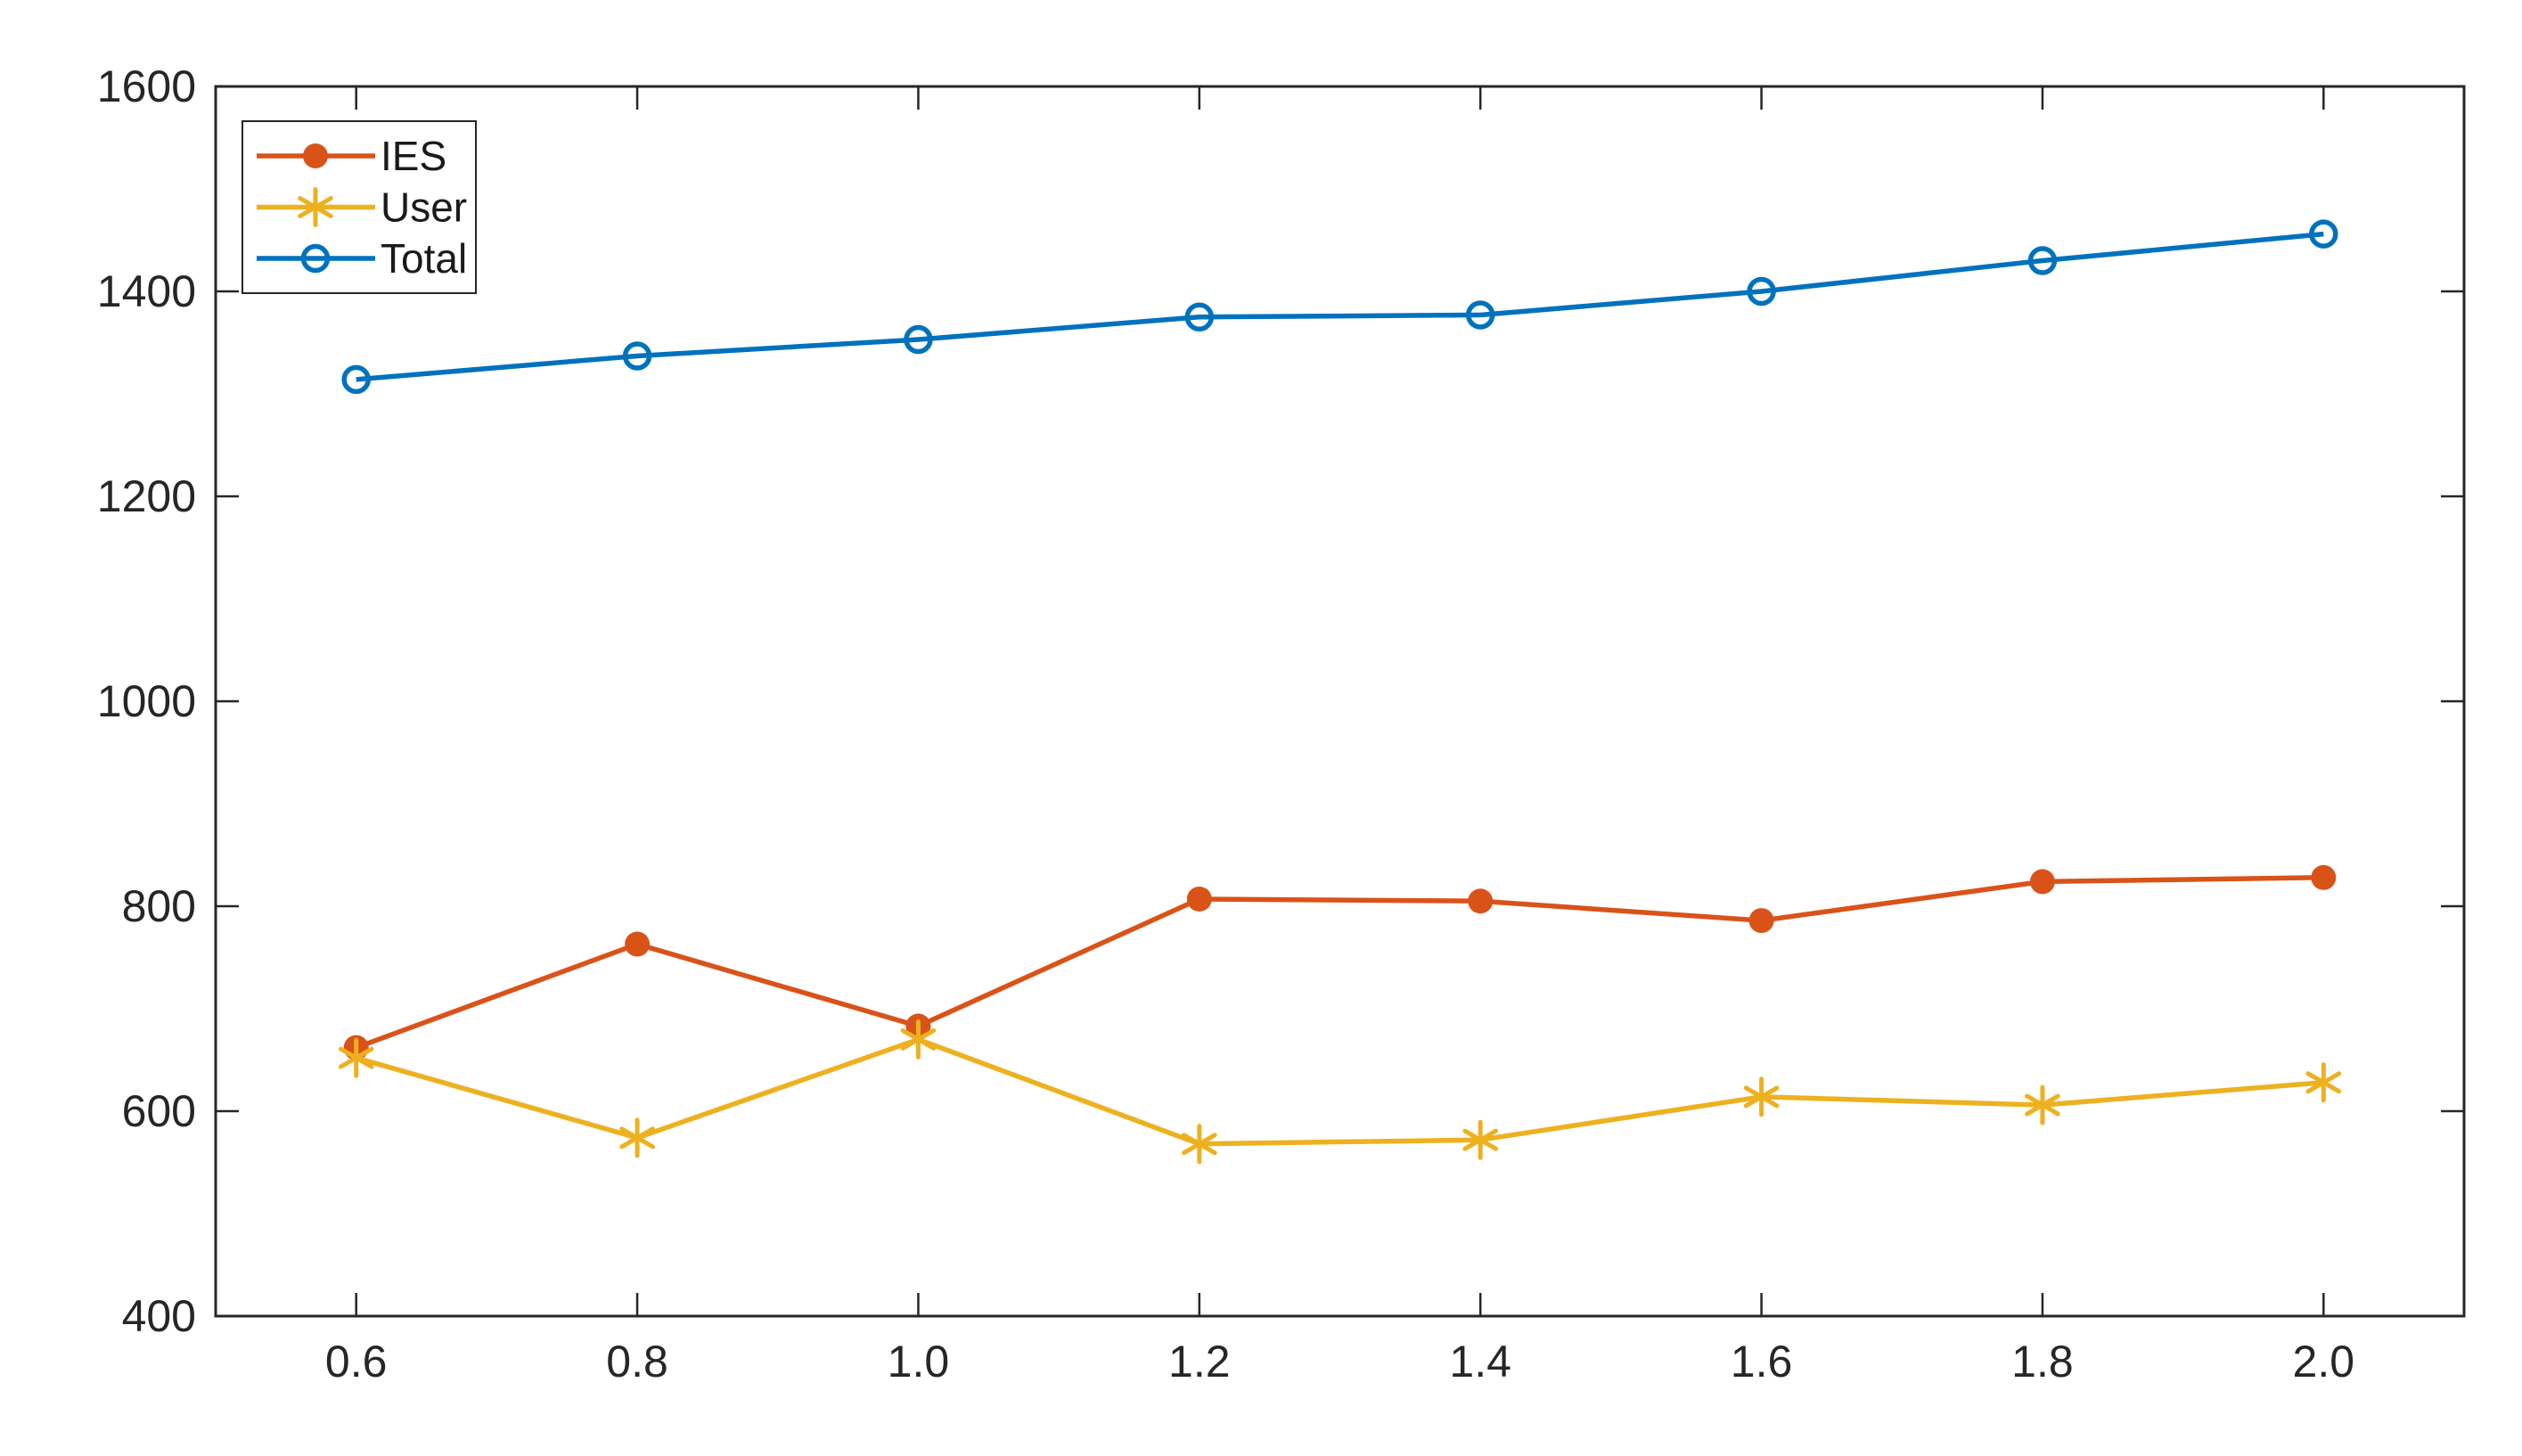  I want to click on legend-entry-ies: IES, so click(351, 156).